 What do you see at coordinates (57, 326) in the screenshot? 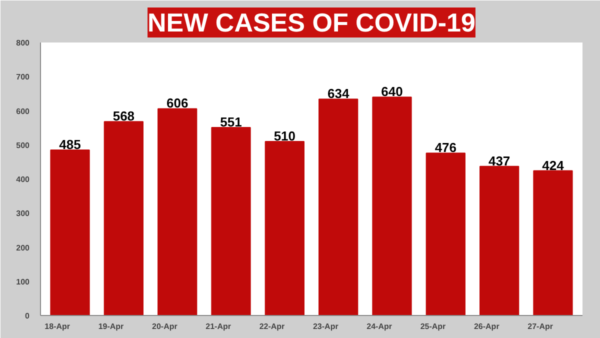
I see `x-tick-label: 18-Apr` at bounding box center [57, 326].